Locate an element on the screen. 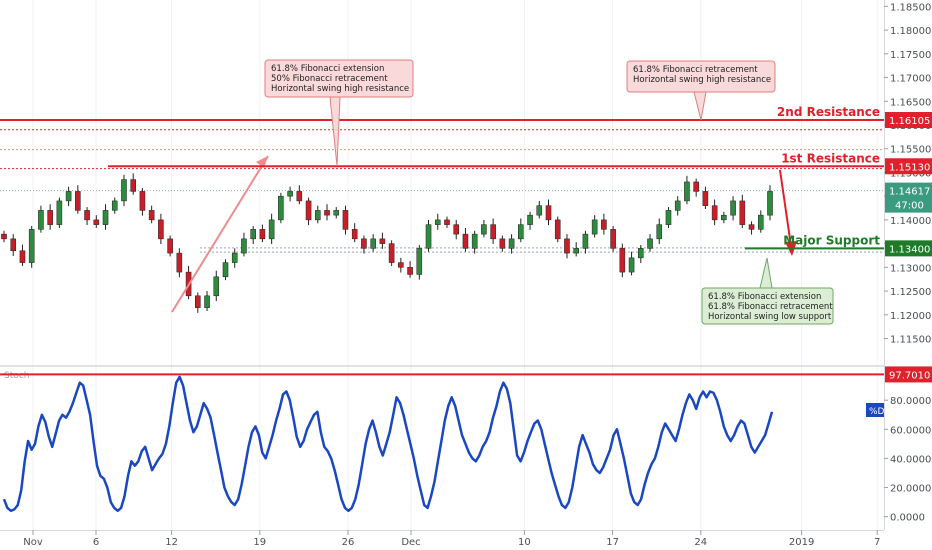 The image size is (932, 550). callout-text: 50% Fibonacci retracement is located at coordinates (329, 79).